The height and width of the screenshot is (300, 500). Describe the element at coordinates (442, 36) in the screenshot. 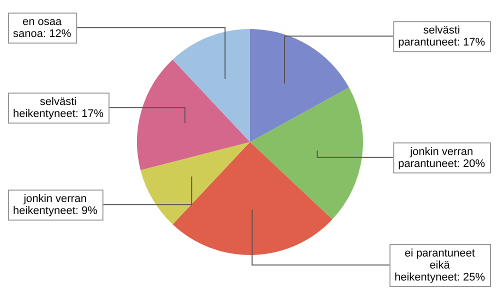

I see `slice-label: selvästi parantuneet: 17%` at that location.